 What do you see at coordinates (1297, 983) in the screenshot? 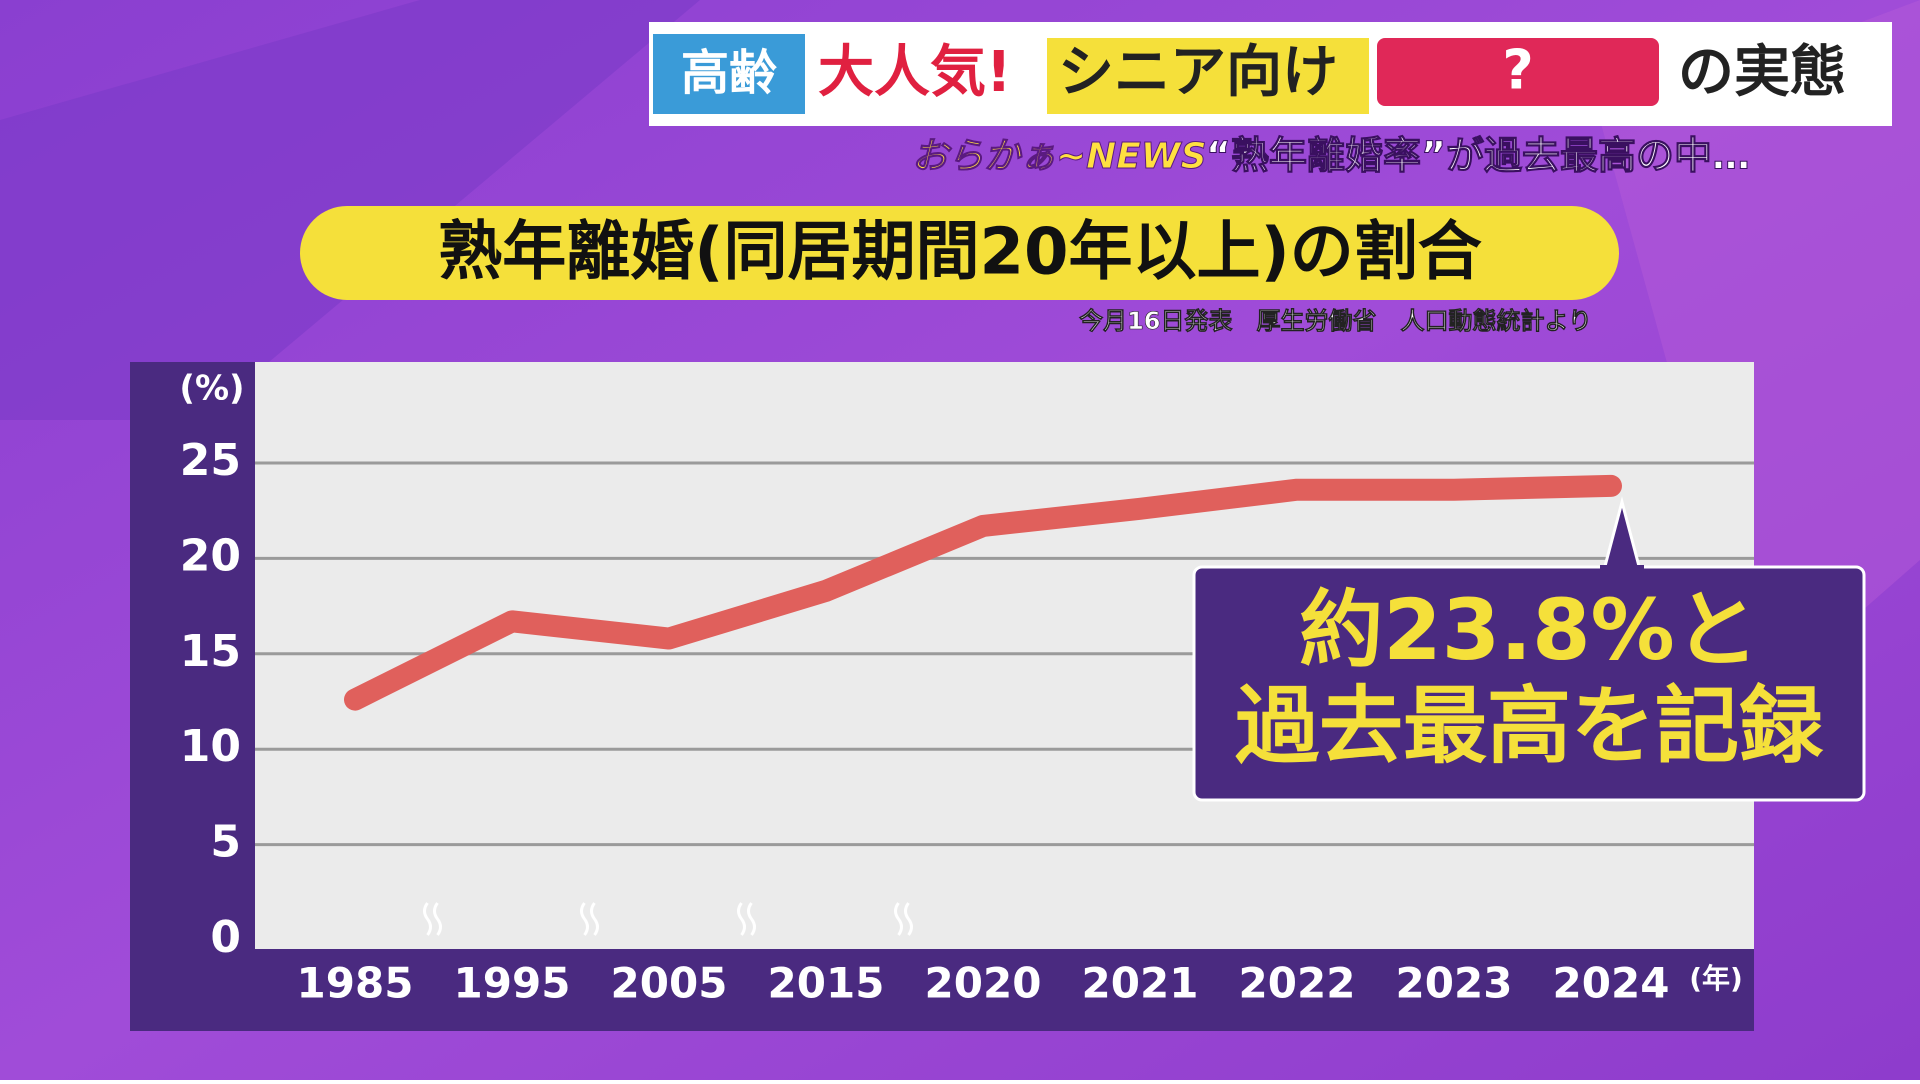
I see `x-tick-label: 2022` at bounding box center [1297, 983].